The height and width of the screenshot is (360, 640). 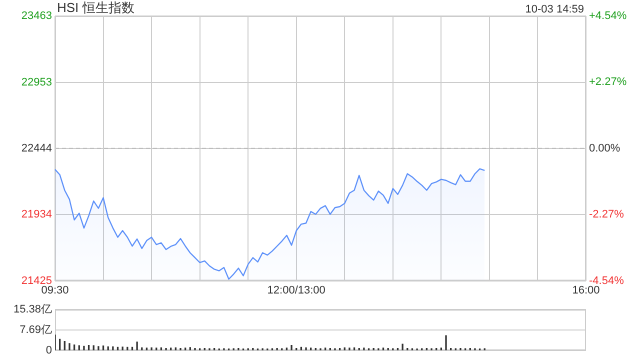 I want to click on y-tick-label: 21934, so click(x=36, y=214).